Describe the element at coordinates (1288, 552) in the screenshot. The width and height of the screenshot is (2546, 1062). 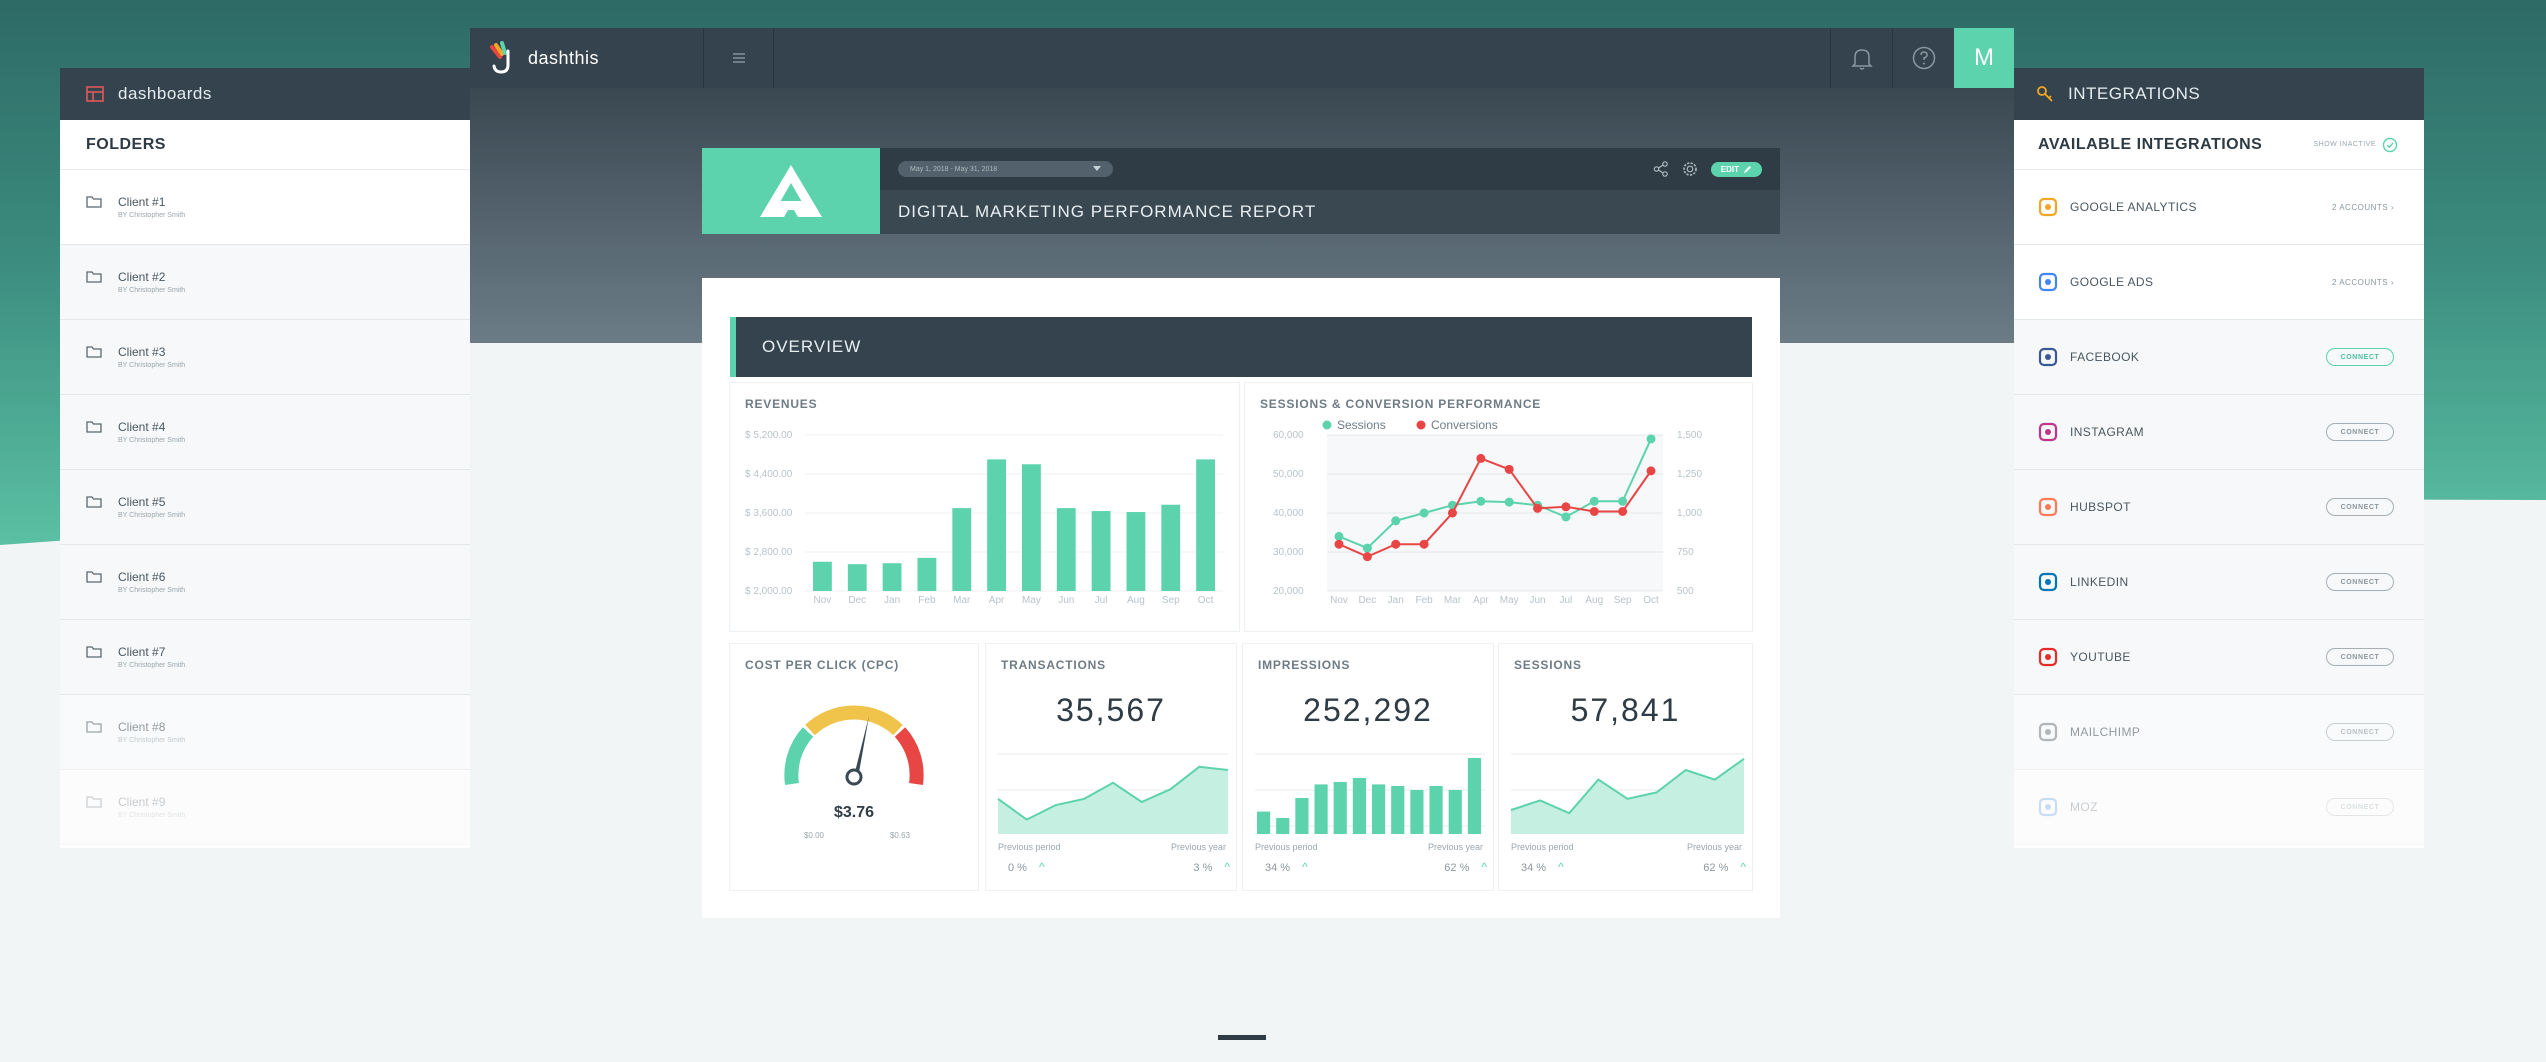
I see `y-left-tick-label: 30,000` at that location.